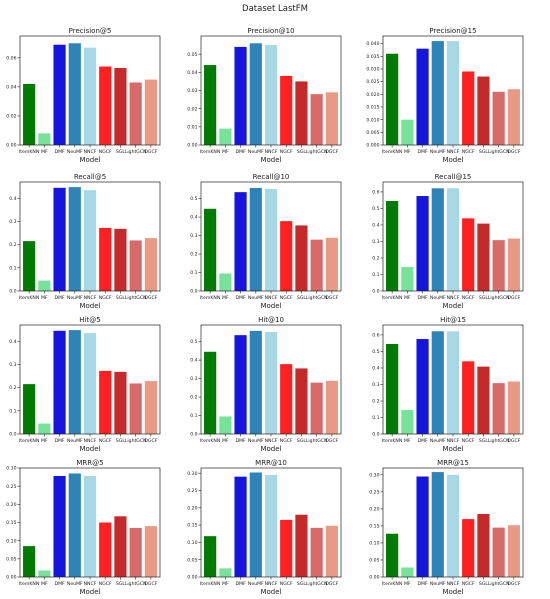  I want to click on y-tick-label: 0.06, so click(11, 58).